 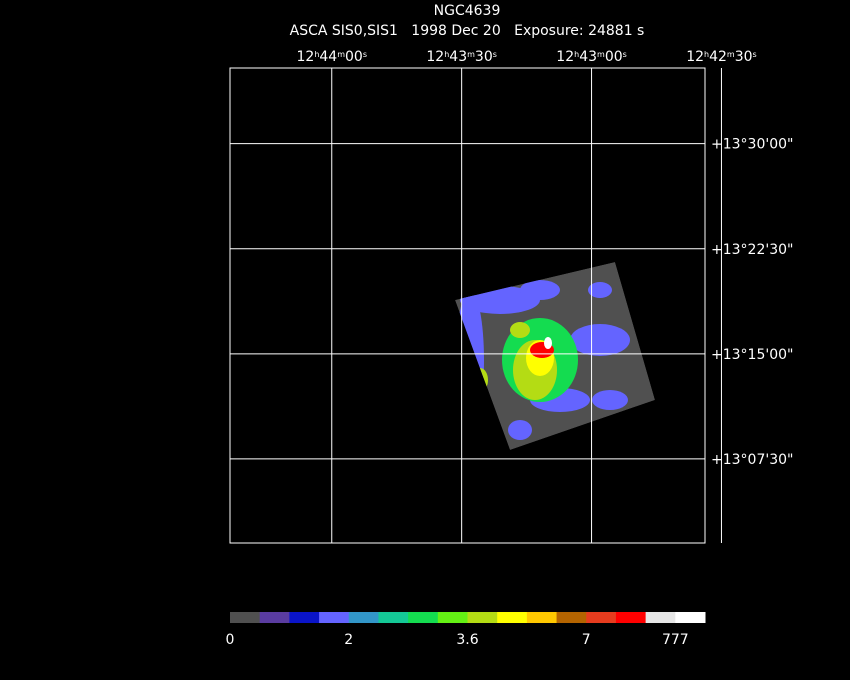 What do you see at coordinates (230, 640) in the screenshot?
I see `colorbar-label: 0` at bounding box center [230, 640].